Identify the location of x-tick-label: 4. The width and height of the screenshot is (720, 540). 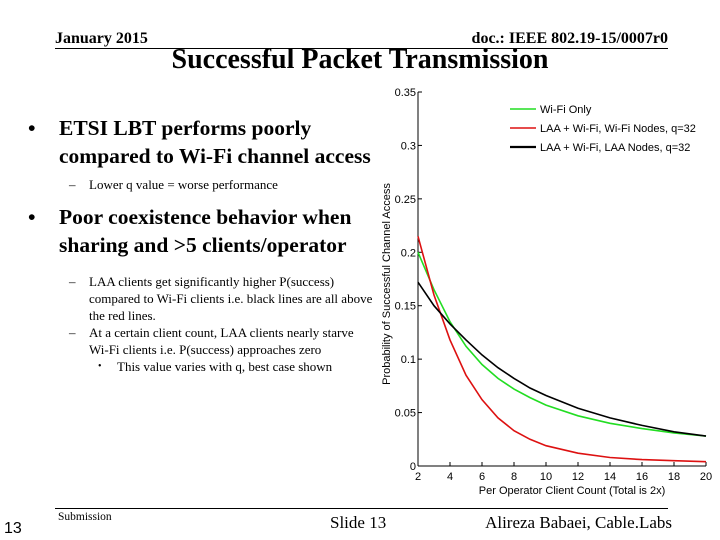
(450, 477).